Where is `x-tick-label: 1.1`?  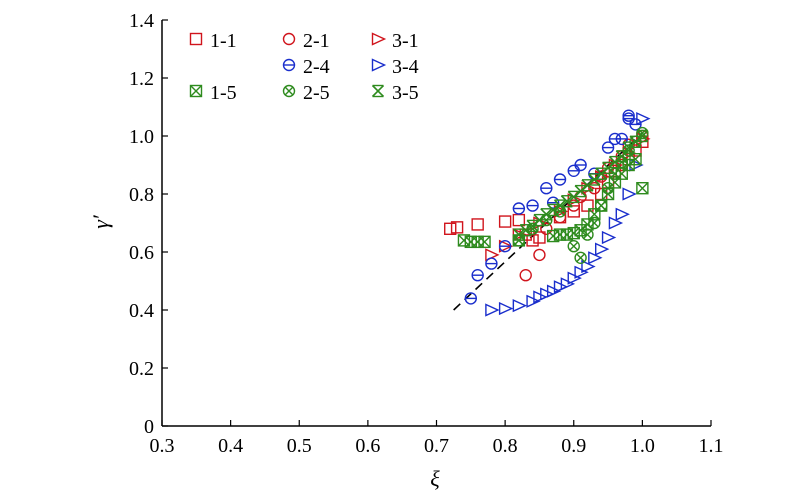 x-tick-label: 1.1 is located at coordinates (711, 446).